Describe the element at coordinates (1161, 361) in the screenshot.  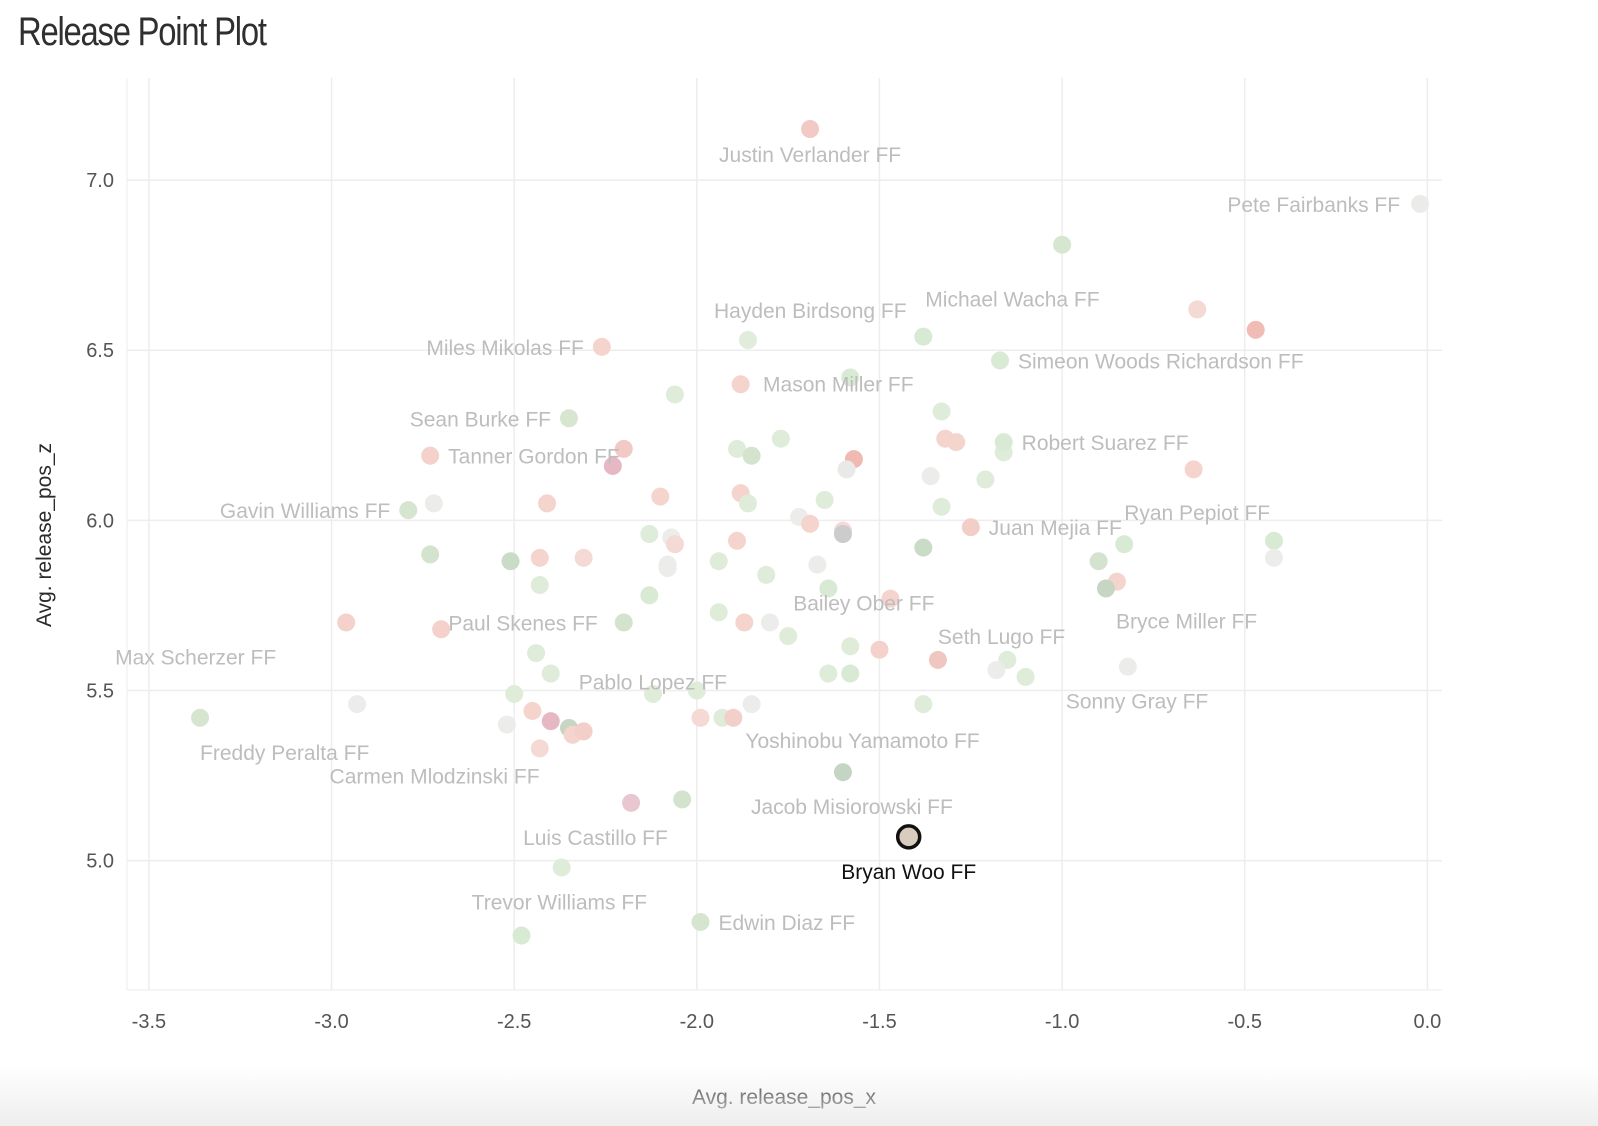
I see `point-label: Simeon Woods Richardson FF` at that location.